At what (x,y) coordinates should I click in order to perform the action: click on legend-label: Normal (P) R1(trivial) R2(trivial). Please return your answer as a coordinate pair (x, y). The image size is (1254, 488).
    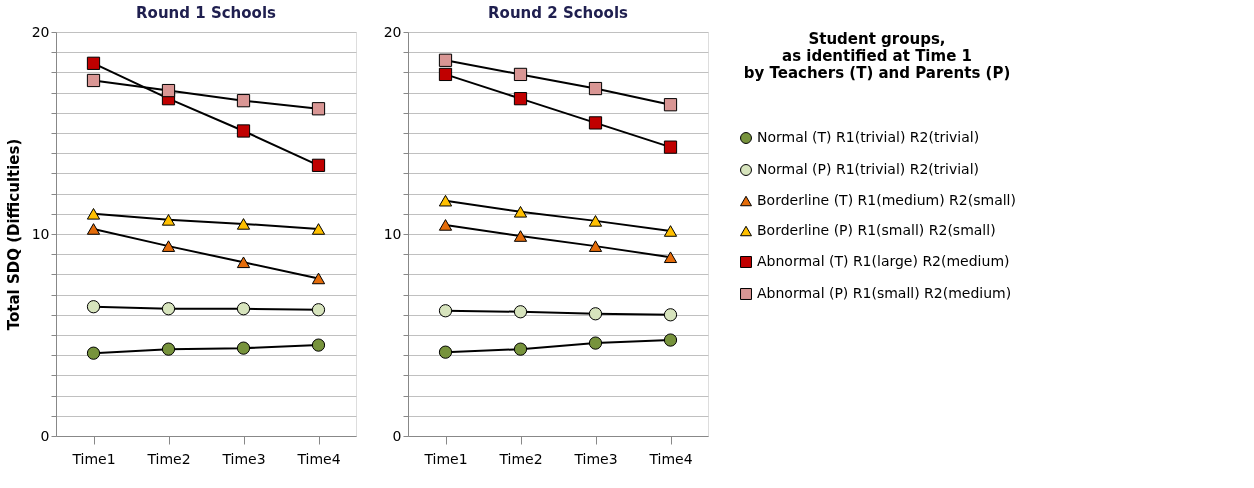
    Looking at the image, I should click on (868, 169).